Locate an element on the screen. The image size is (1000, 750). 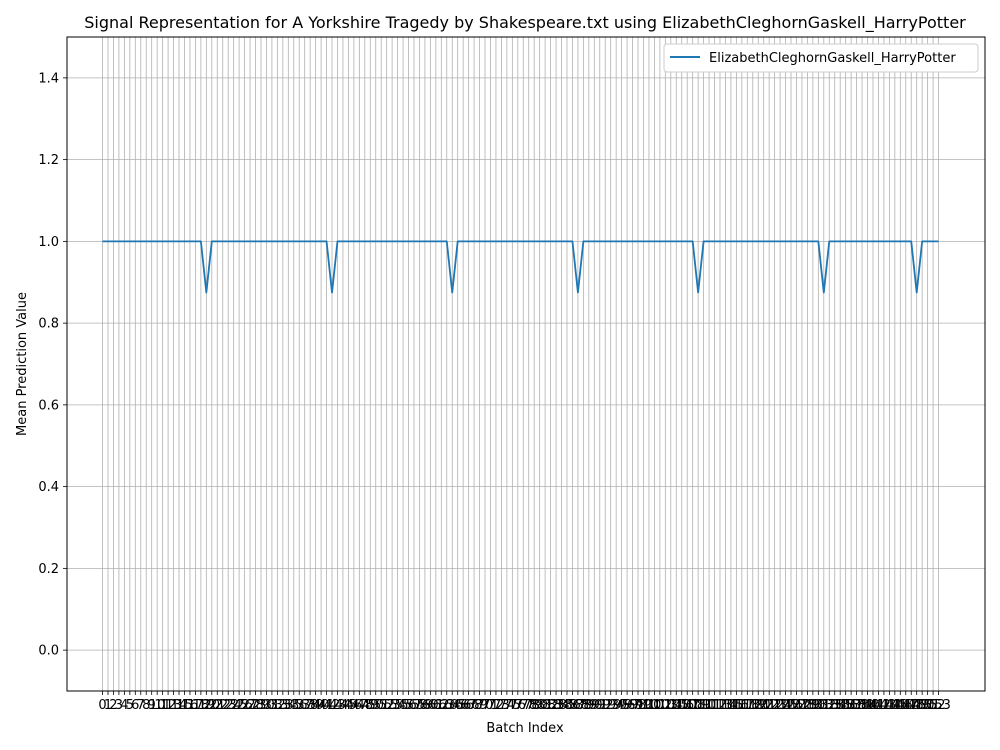
x-tick-label: 23 is located at coordinates (228, 705).